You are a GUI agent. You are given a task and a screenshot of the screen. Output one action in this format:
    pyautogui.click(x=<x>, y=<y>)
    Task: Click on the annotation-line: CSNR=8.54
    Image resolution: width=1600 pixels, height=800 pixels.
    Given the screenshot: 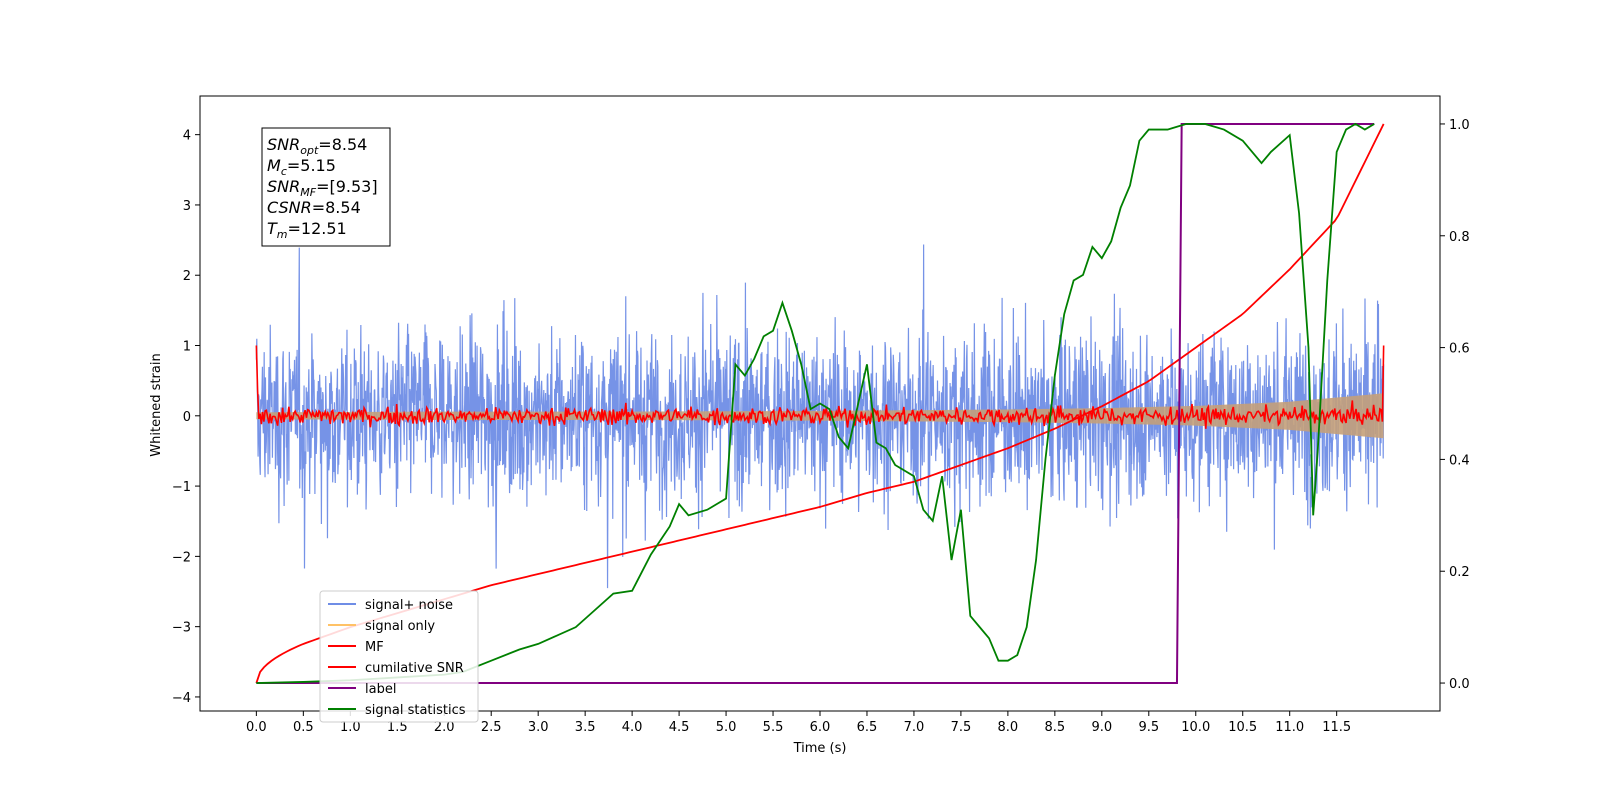 What is the action you would take?
    pyautogui.click(x=314, y=207)
    